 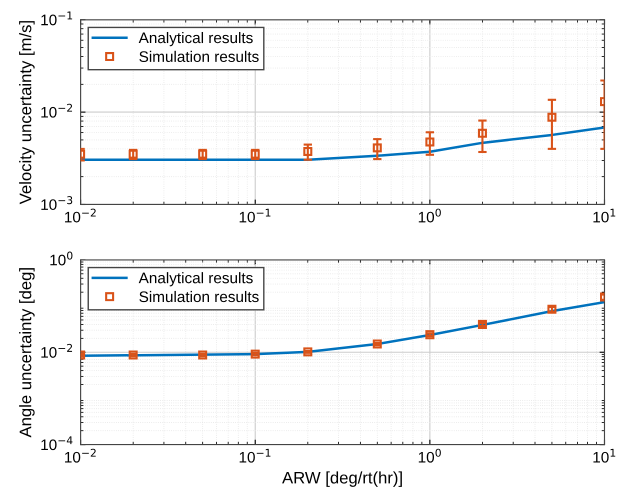 What do you see at coordinates (61, 259) in the screenshot?
I see `y-tick-label: 10$^{0}$` at bounding box center [61, 259].